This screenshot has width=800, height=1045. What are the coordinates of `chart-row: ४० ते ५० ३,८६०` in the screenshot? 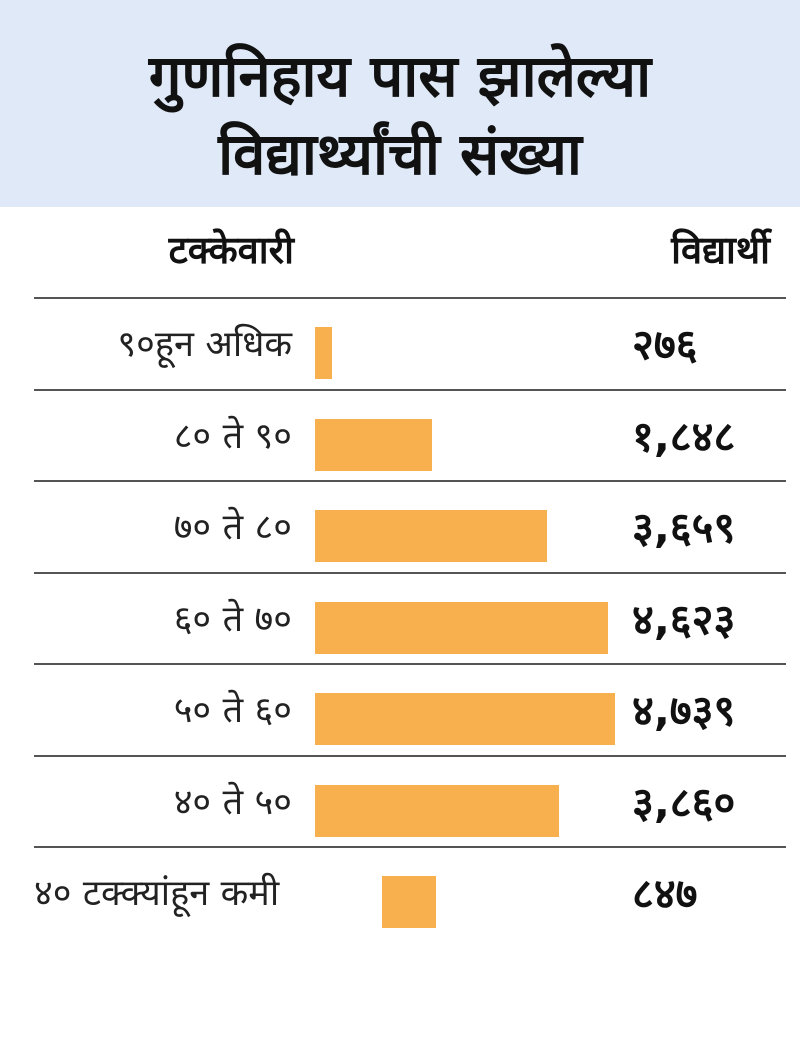 It's located at (400, 800).